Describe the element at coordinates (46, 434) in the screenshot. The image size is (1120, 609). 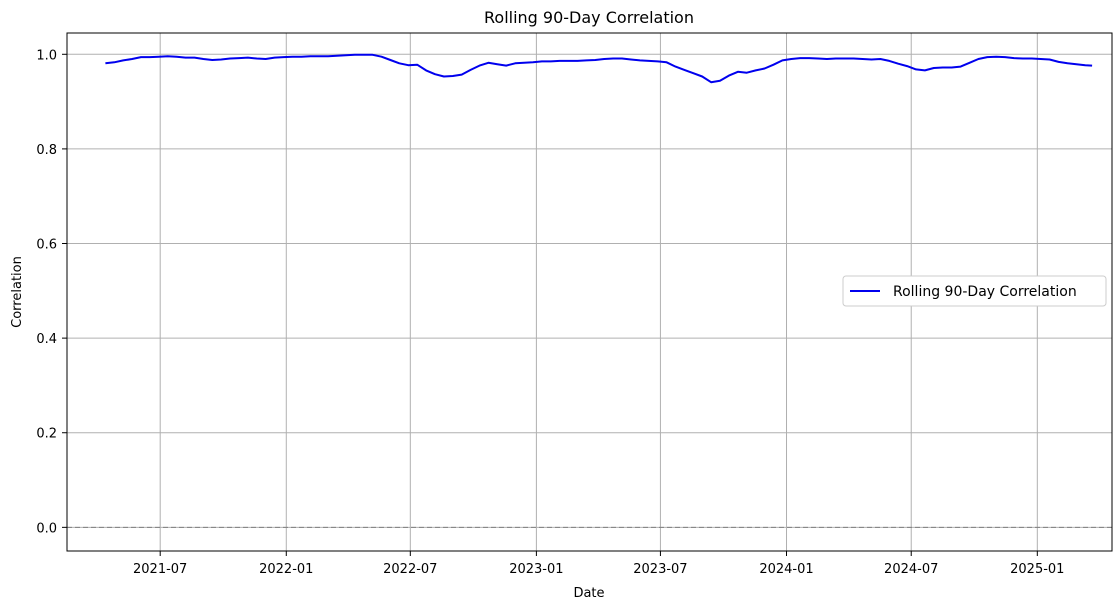
I see `y-tick-label: 0.2` at that location.